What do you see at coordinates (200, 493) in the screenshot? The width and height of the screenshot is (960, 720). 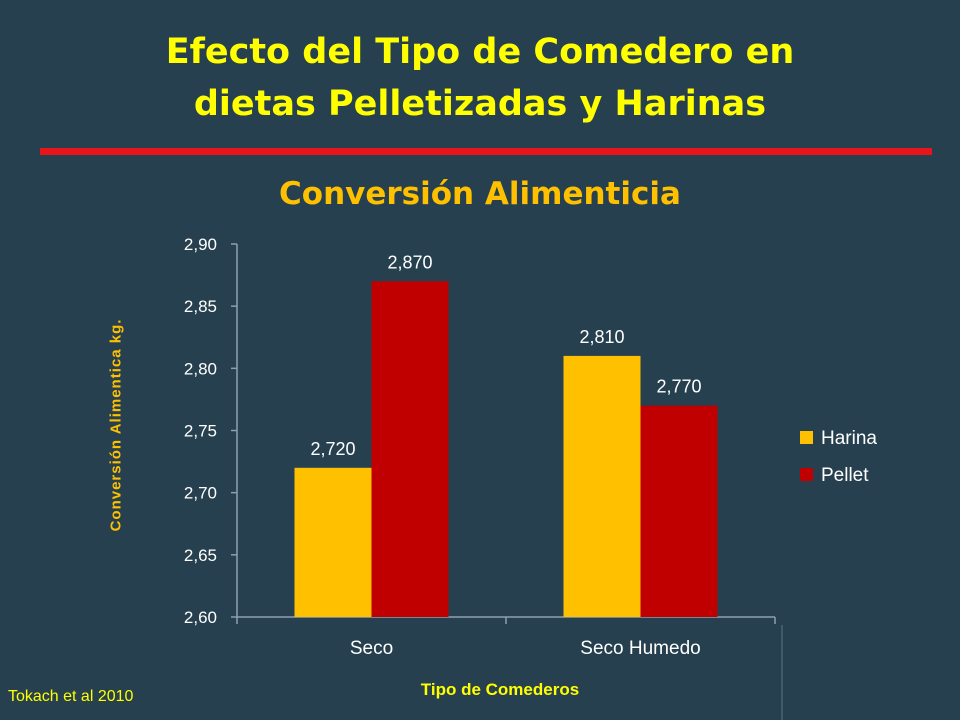 I see `y-tick-label: 2,70` at bounding box center [200, 493].